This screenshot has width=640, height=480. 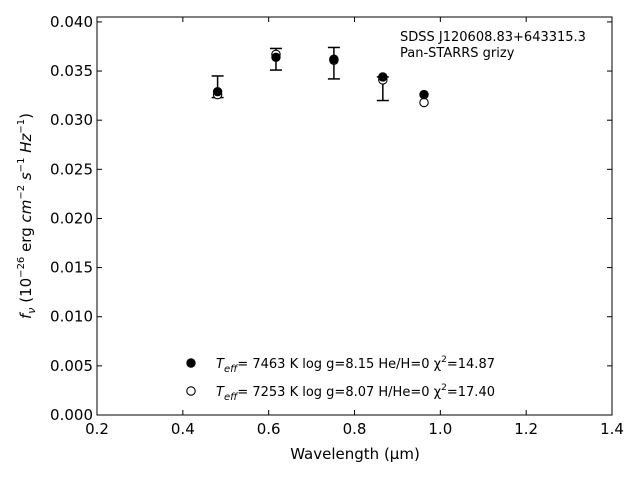 I want to click on x-tick-label: 1.0, so click(x=440, y=429).